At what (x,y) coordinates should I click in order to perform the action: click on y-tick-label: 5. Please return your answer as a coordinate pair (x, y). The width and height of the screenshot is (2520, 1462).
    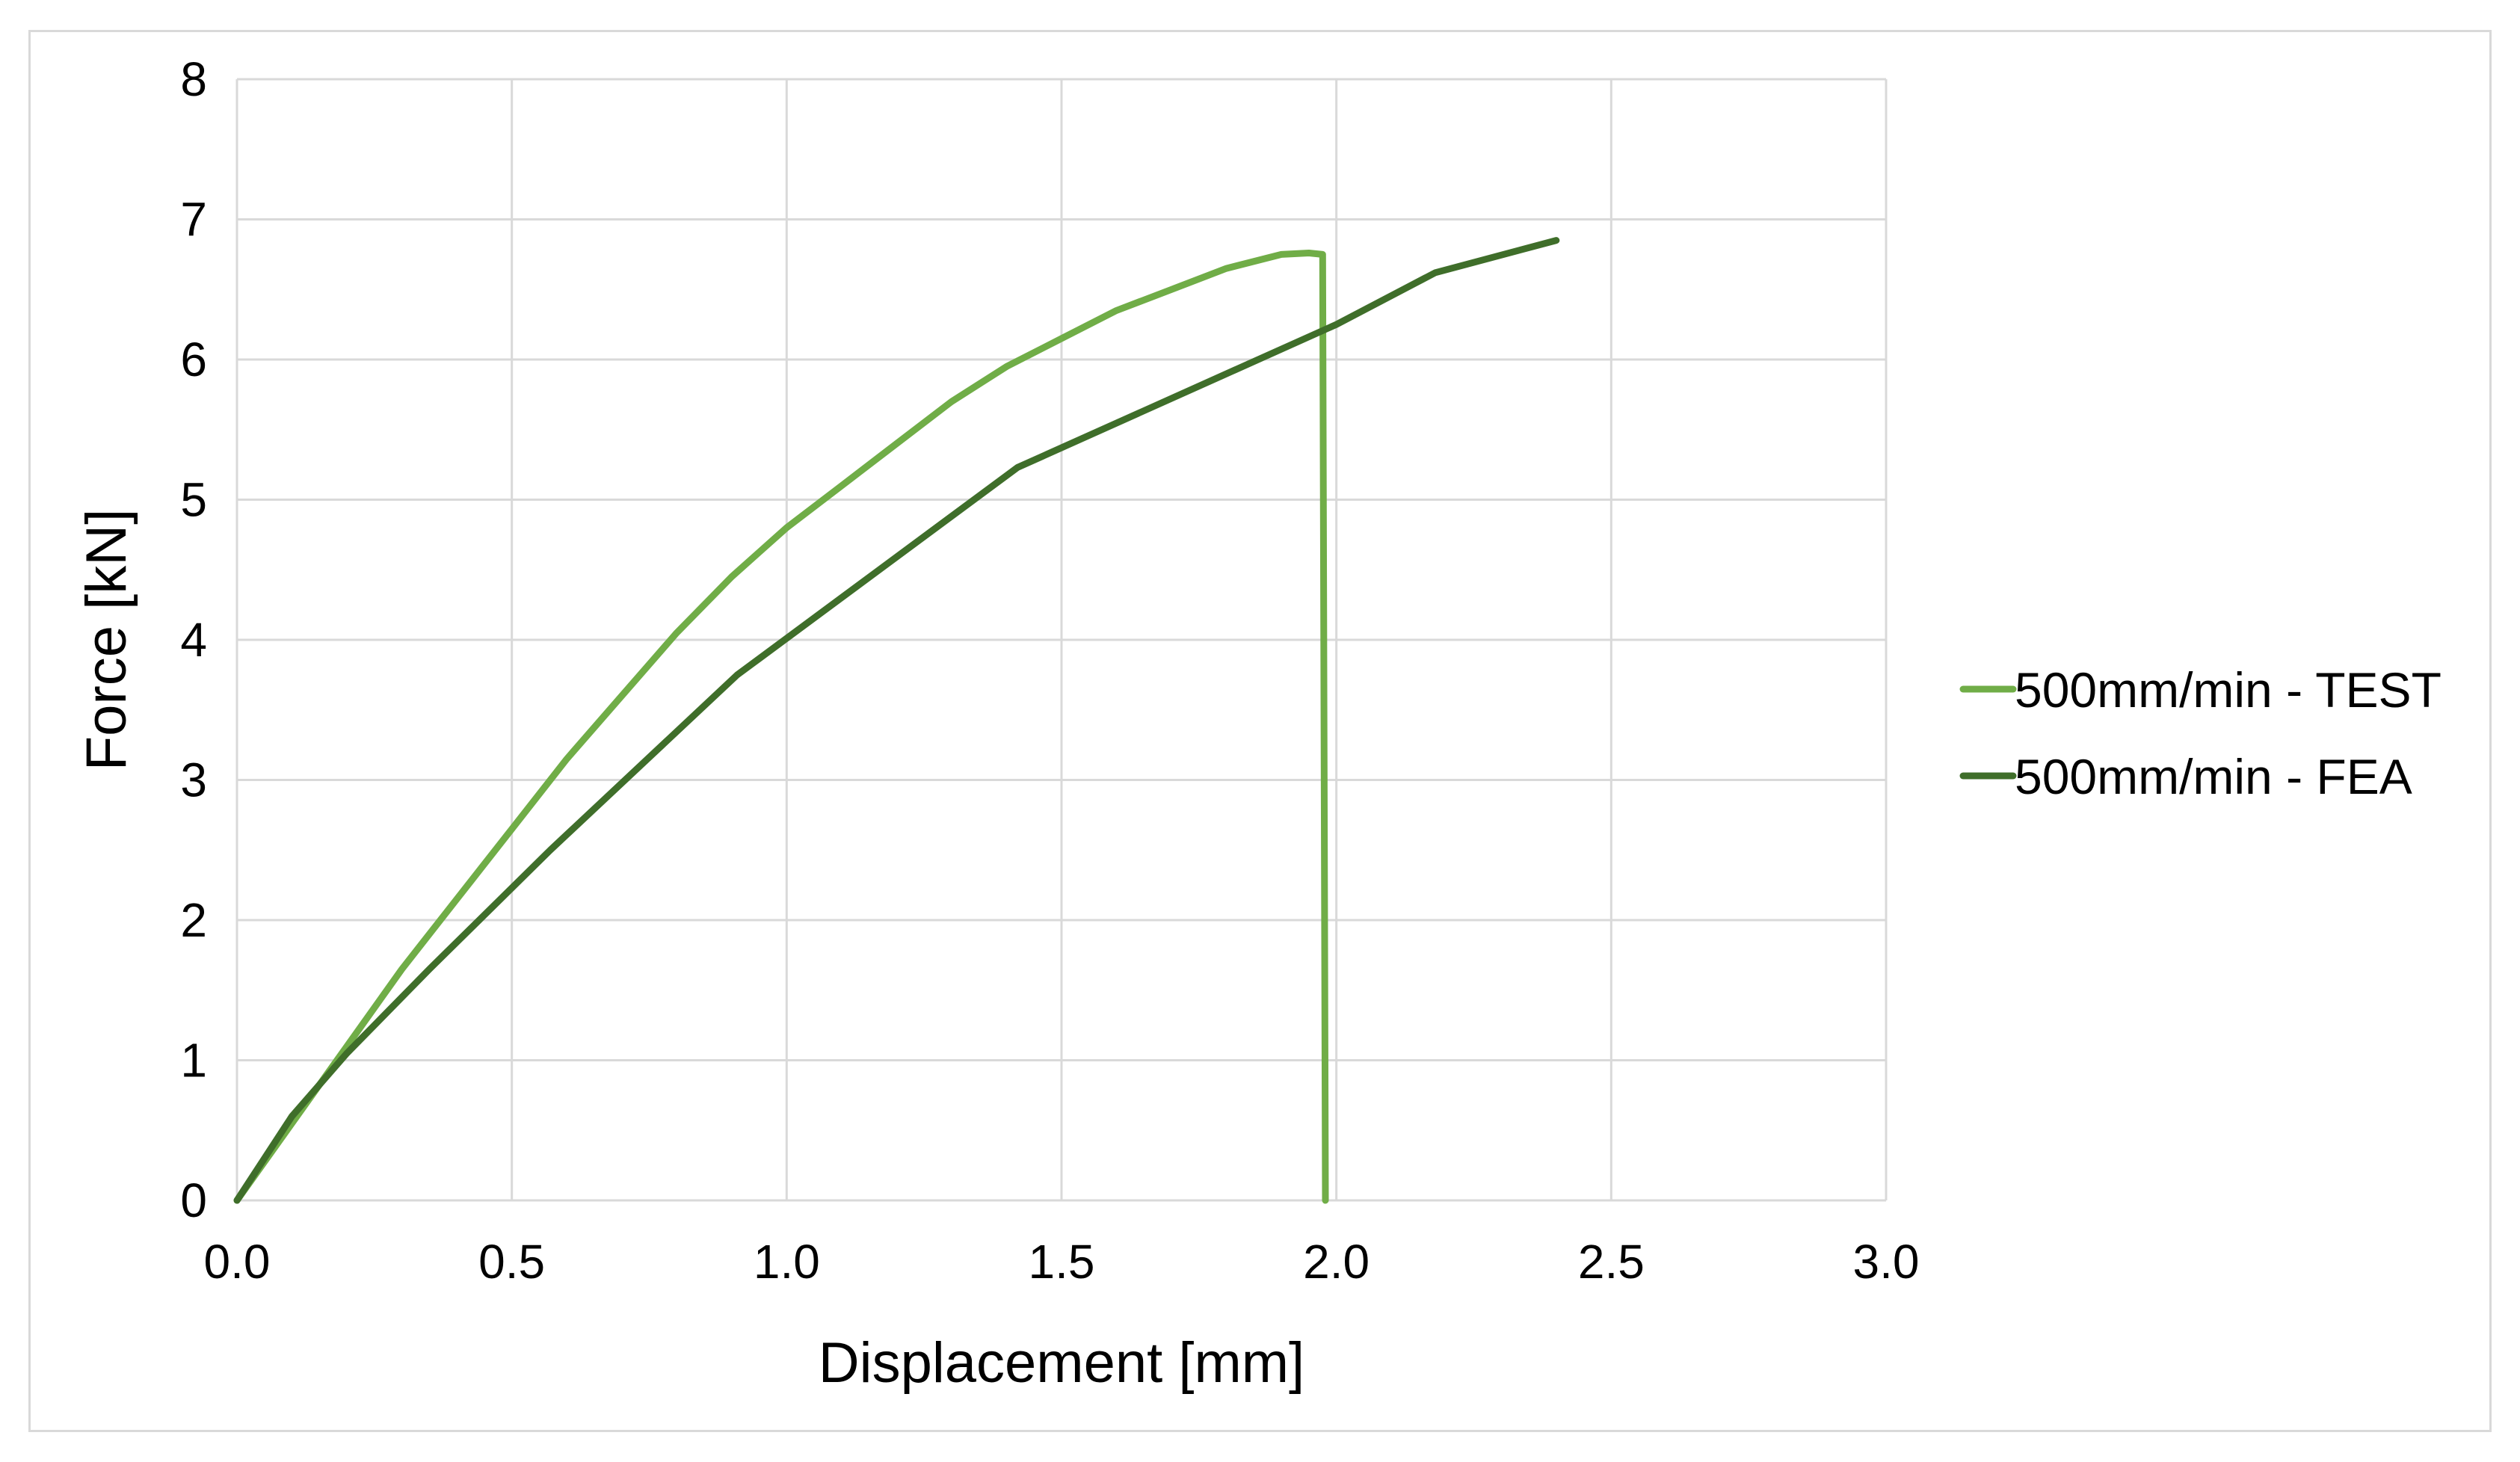
    Looking at the image, I should click on (193, 500).